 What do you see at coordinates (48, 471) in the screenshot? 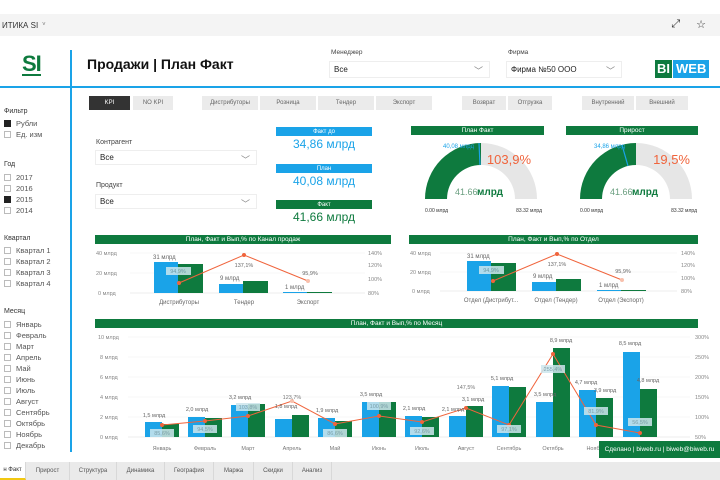
I see `tab-growth: Прирост` at bounding box center [48, 471].